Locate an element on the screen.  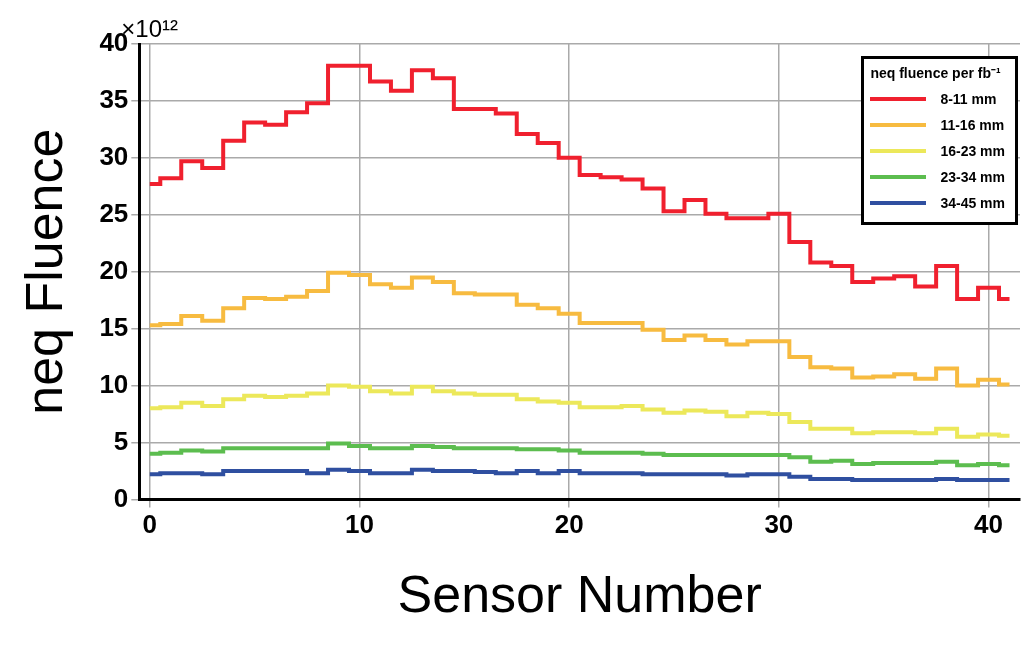
y-tick-label: 10 is located at coordinates (114, 383).